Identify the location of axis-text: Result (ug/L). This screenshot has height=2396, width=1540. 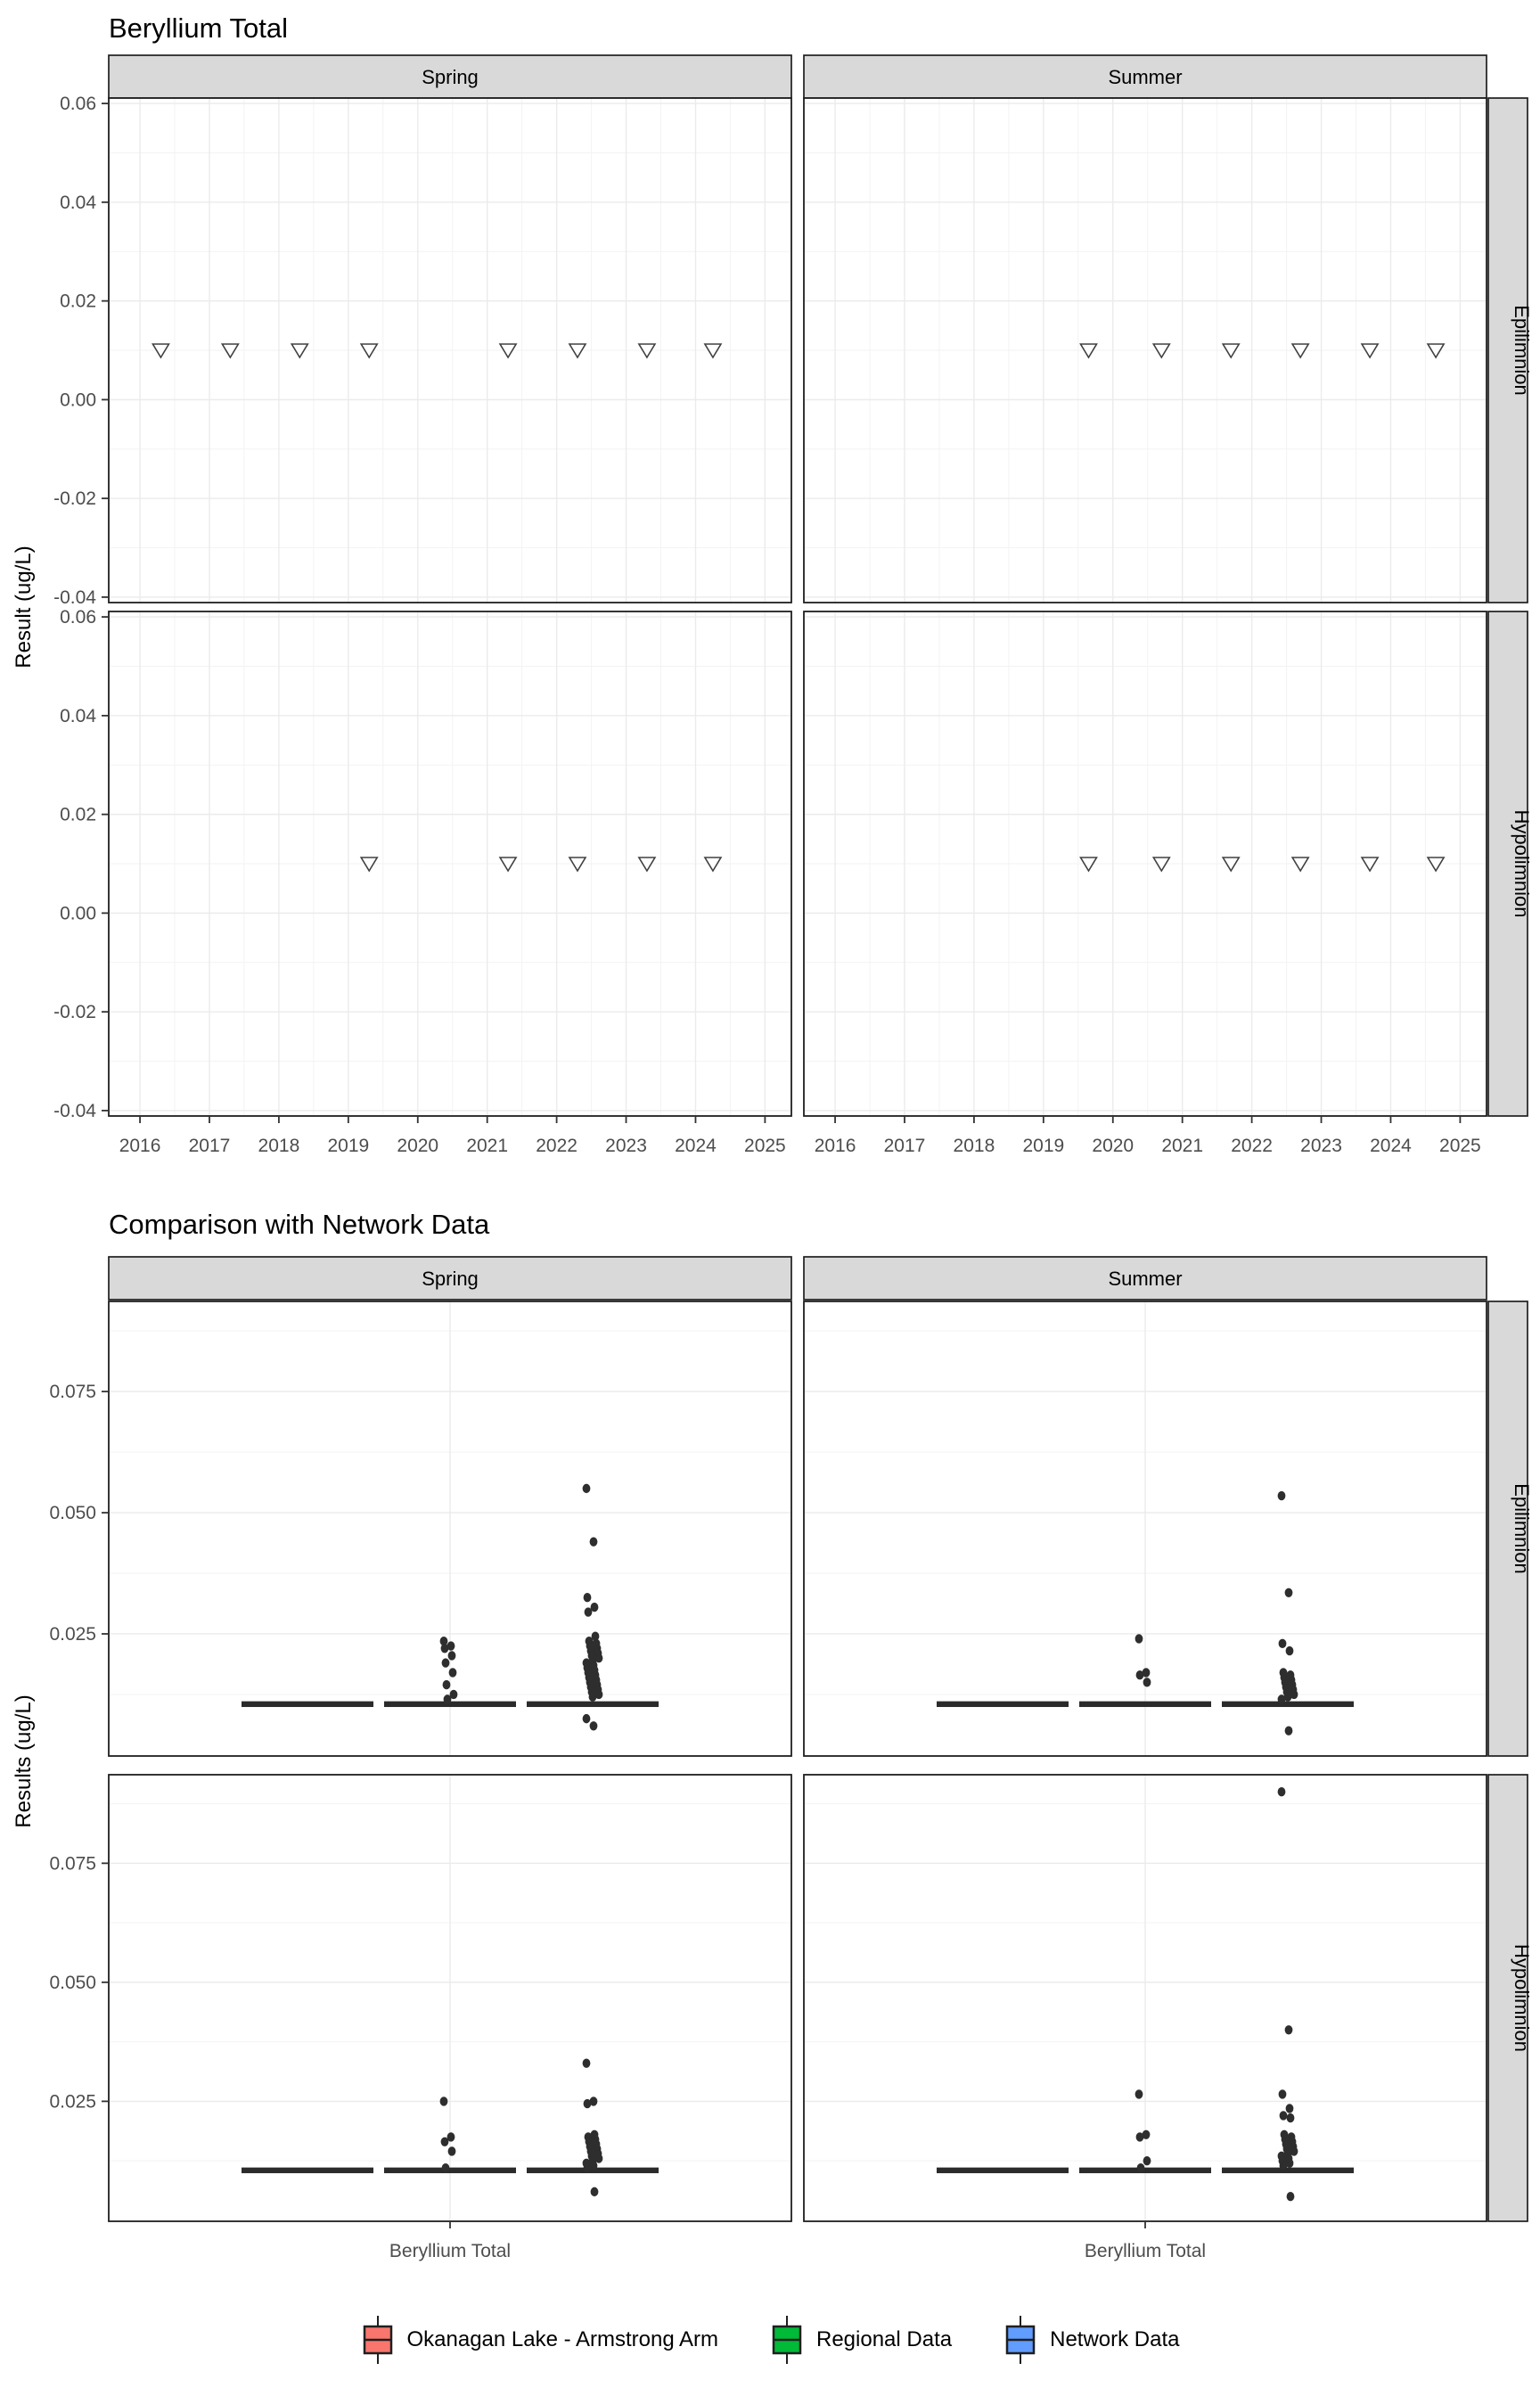
(24, 607).